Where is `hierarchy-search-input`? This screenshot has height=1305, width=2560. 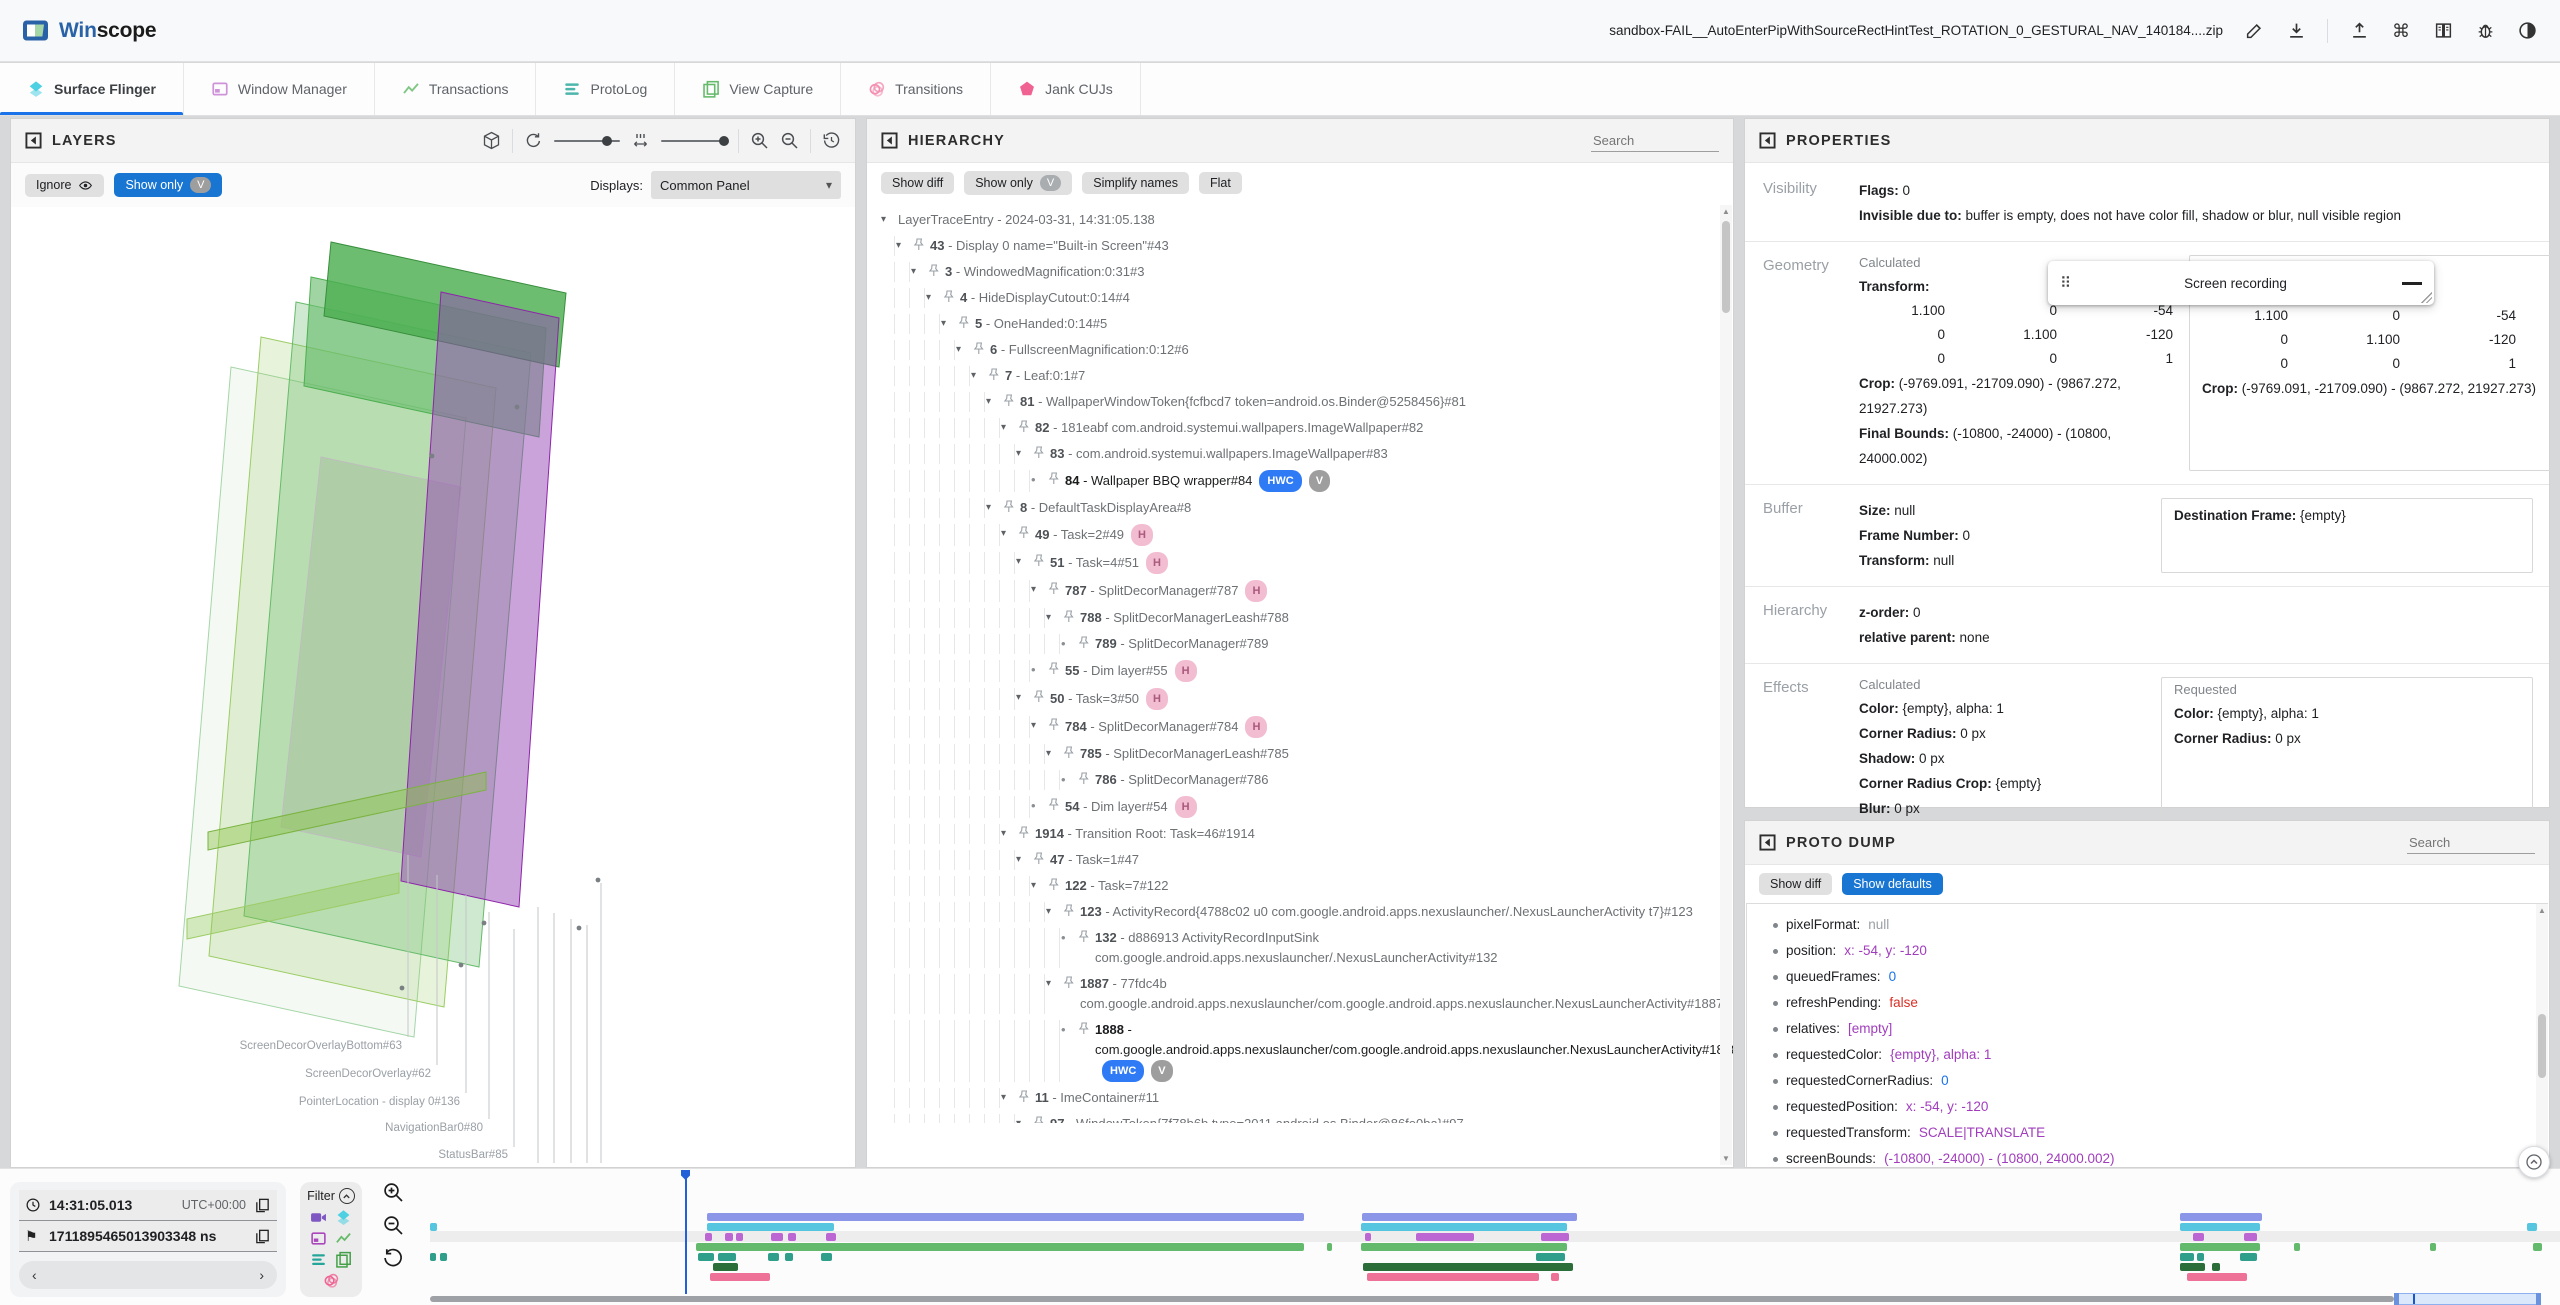 hierarchy-search-input is located at coordinates (1655, 140).